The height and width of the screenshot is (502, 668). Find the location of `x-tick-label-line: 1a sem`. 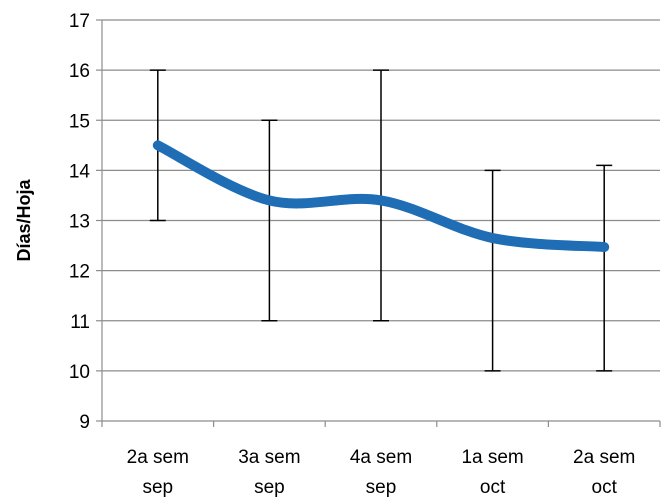

x-tick-label-line: 1a sem is located at coordinates (492, 457).